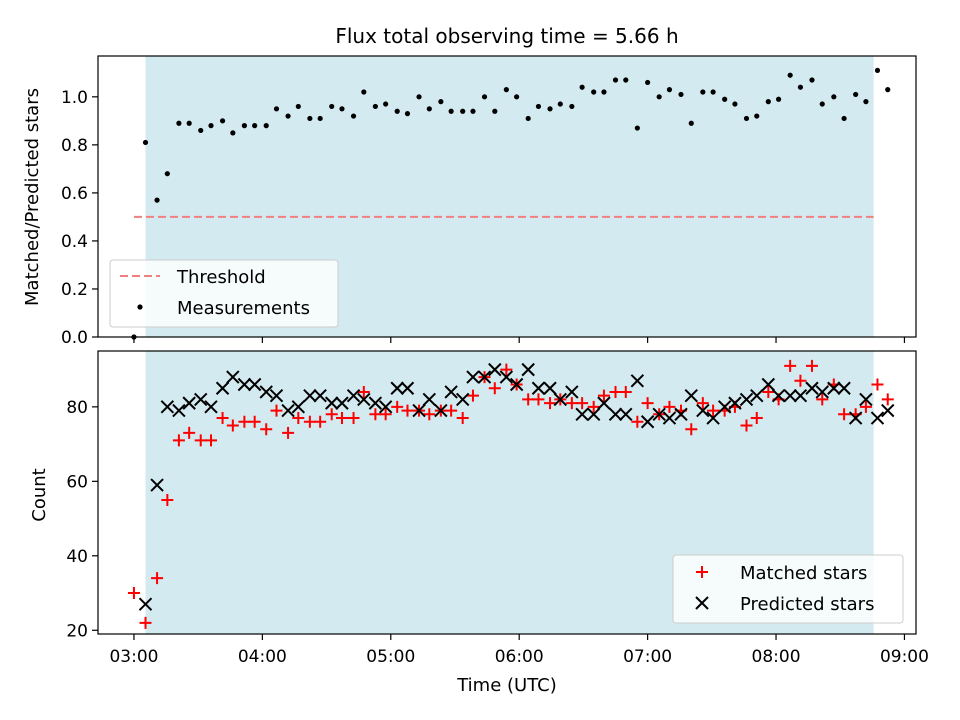  Describe the element at coordinates (519, 657) in the screenshot. I see `x-tick-label: 06:00` at that location.